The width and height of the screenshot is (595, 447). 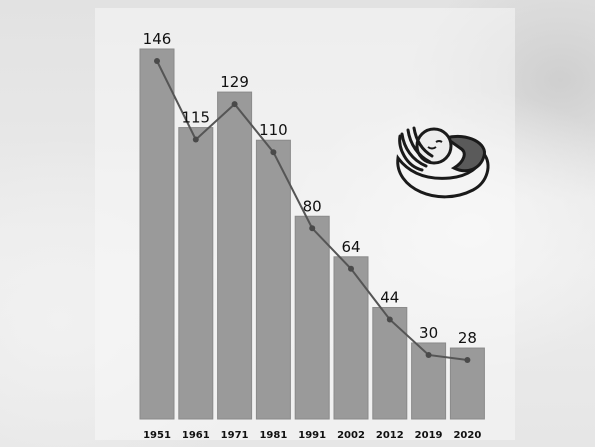 What do you see at coordinates (234, 82) in the screenshot?
I see `value-label-1971: 129` at bounding box center [234, 82].